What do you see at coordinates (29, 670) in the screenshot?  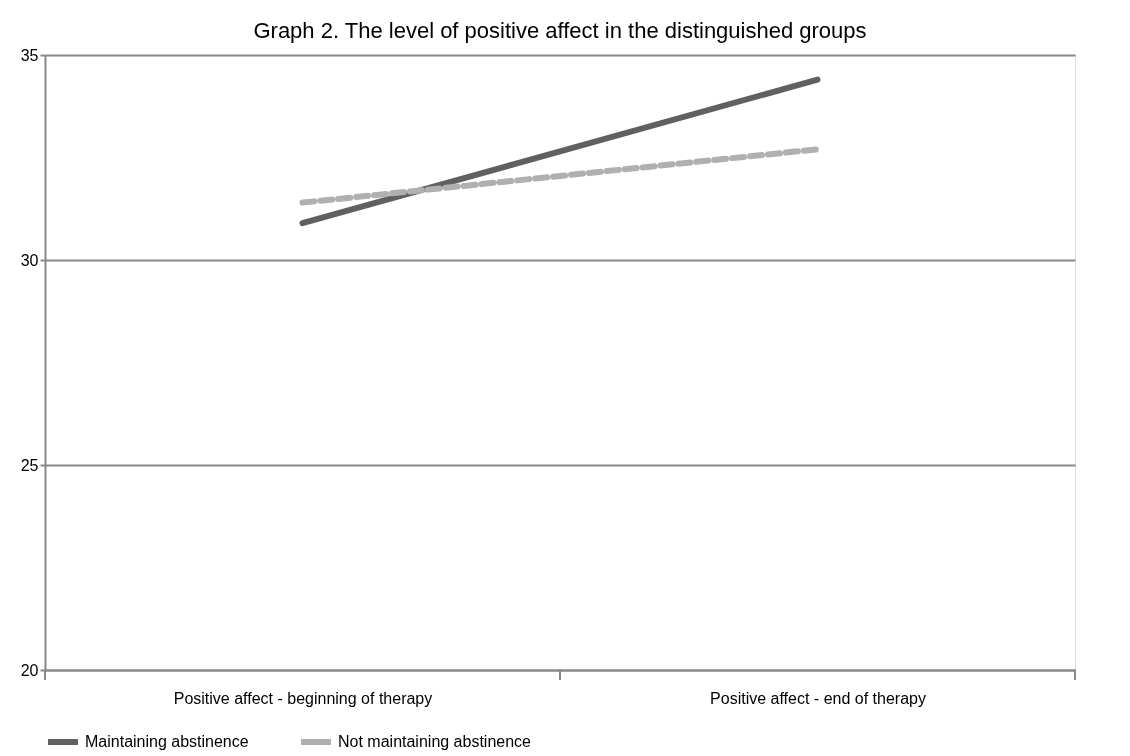 I see `y-tick-label: 20` at bounding box center [29, 670].